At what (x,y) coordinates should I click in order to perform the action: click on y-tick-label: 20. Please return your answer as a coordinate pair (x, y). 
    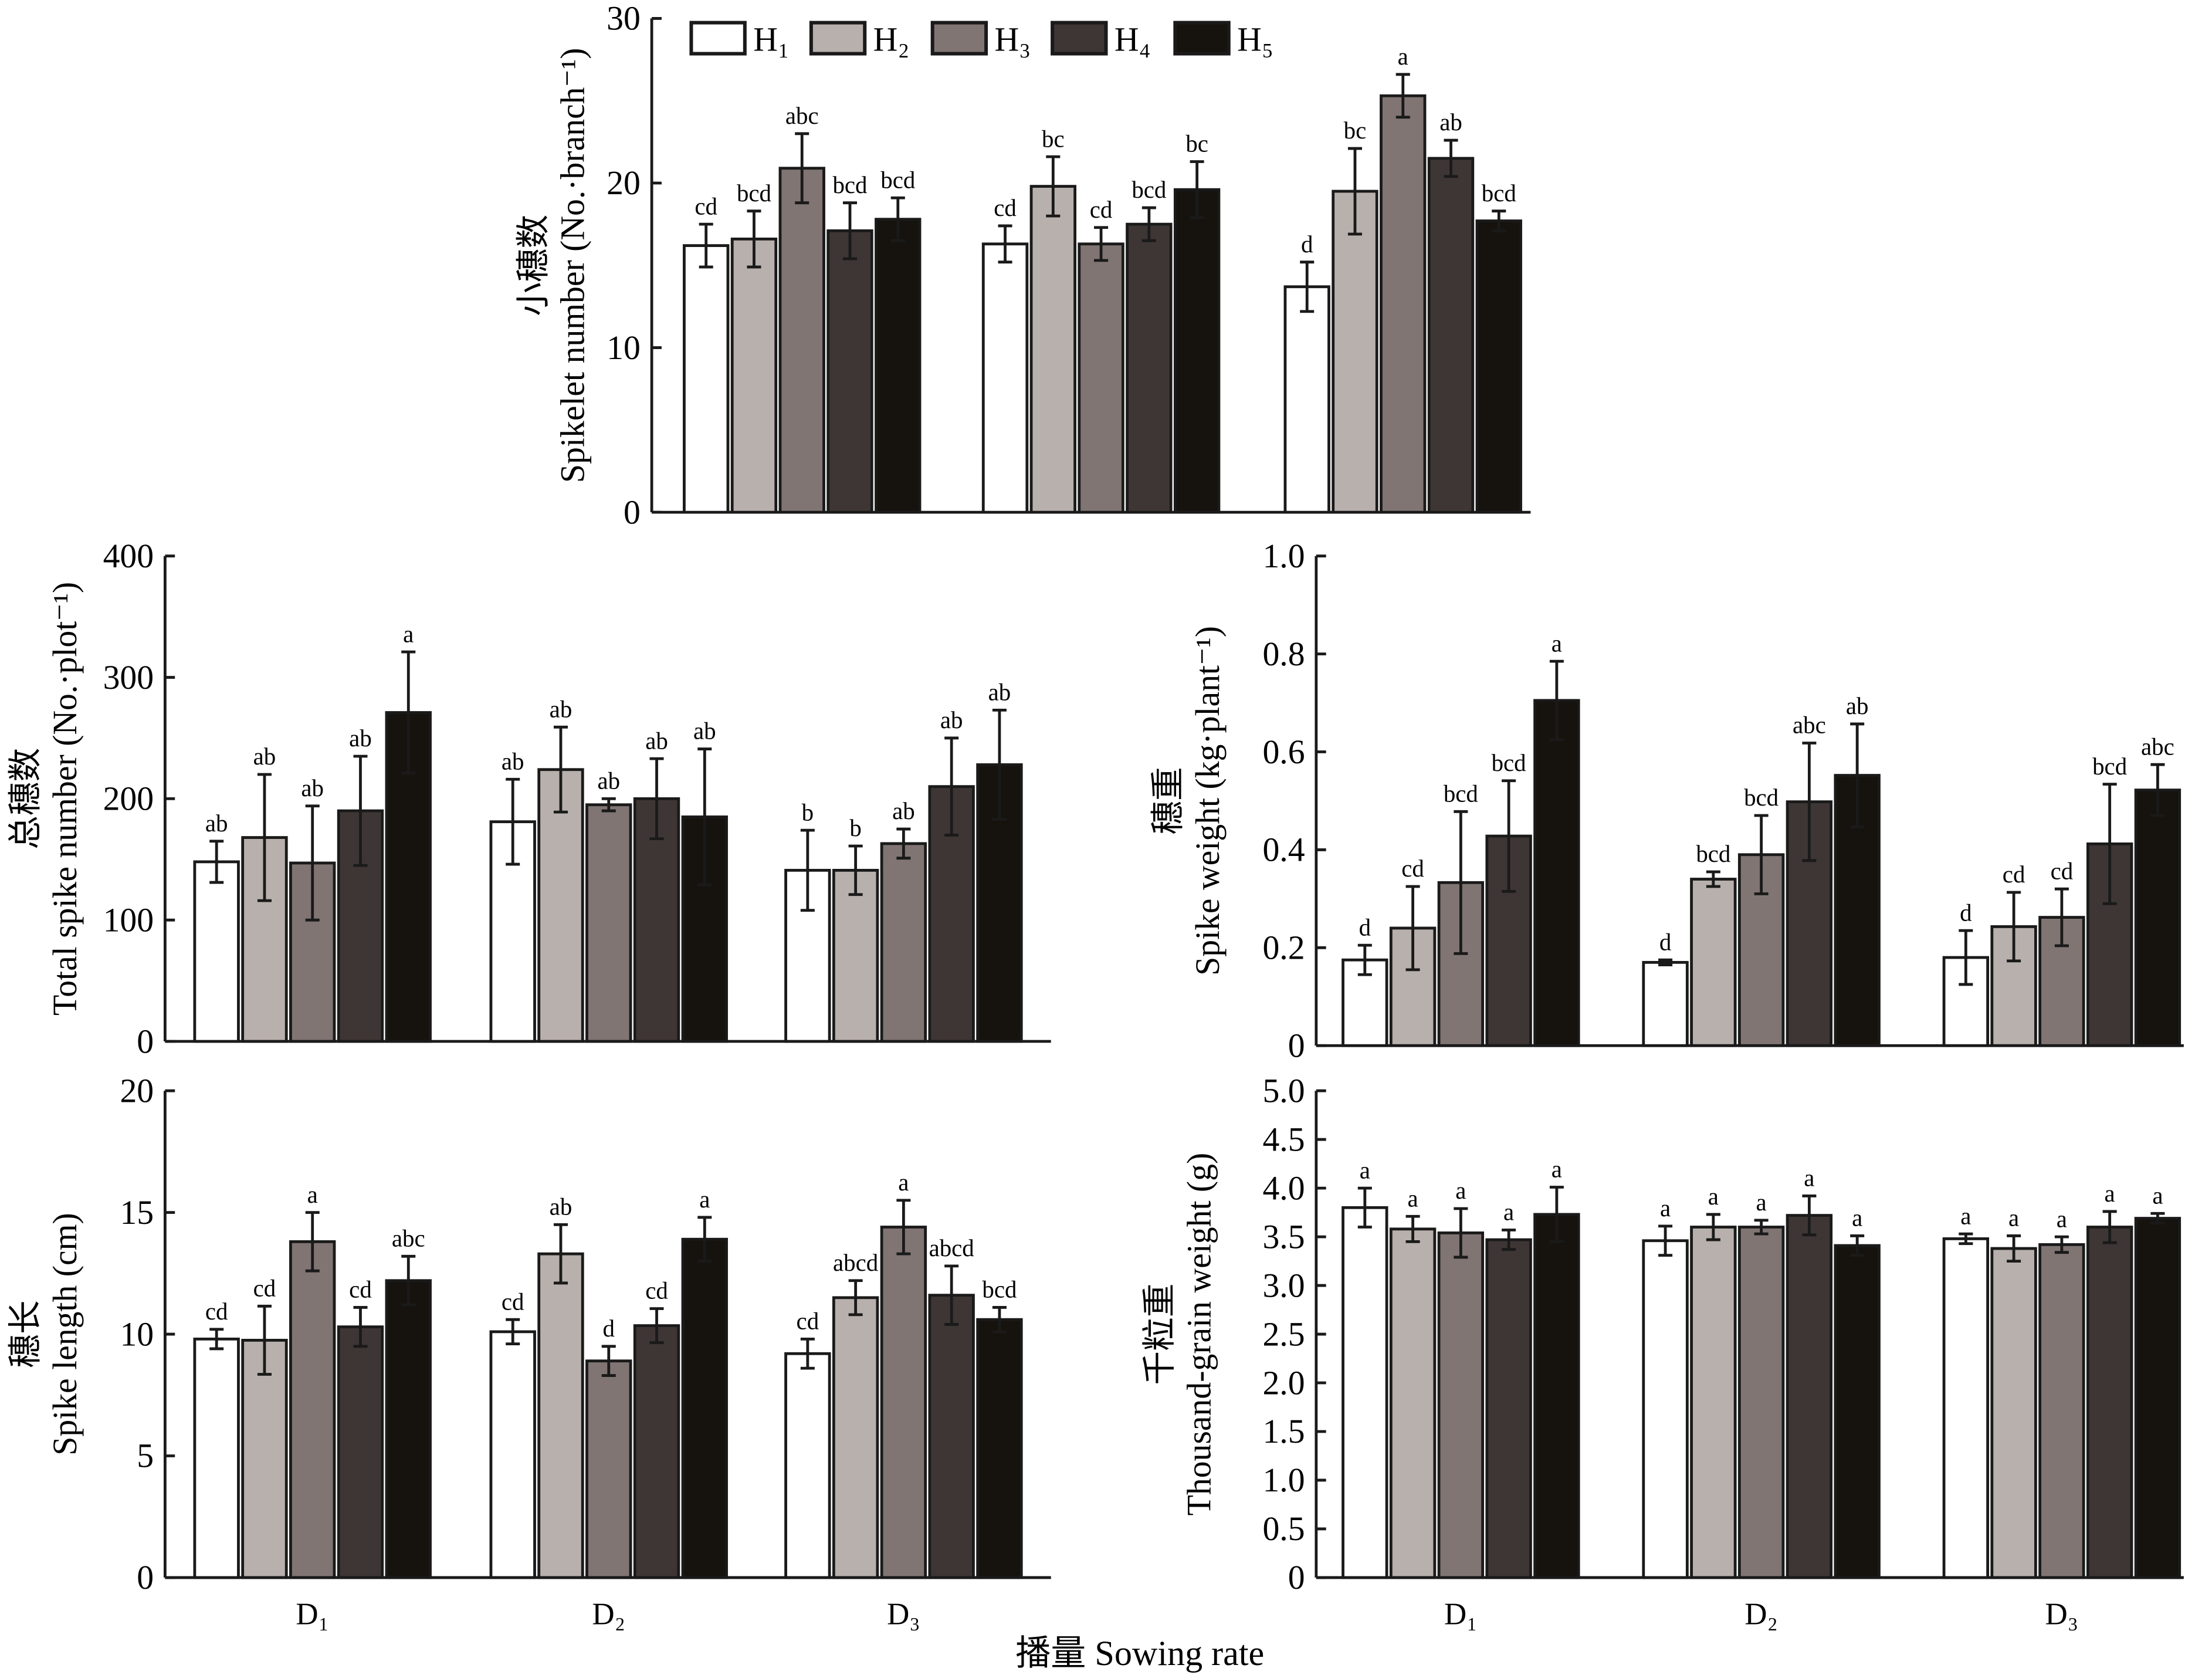
    Looking at the image, I should click on (137, 1090).